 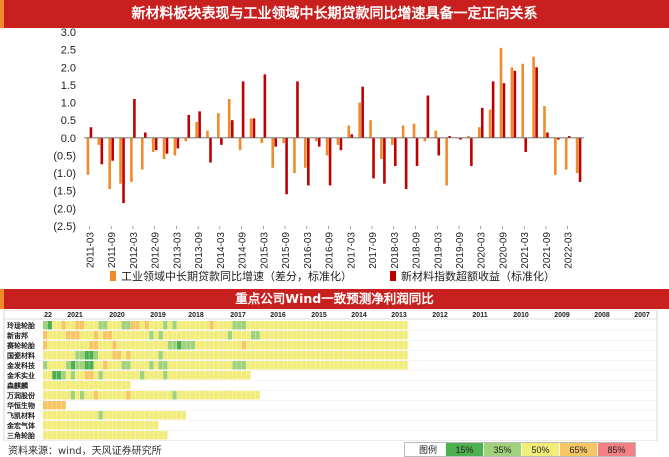 I want to click on col-header: 2013, so click(x=399, y=315).